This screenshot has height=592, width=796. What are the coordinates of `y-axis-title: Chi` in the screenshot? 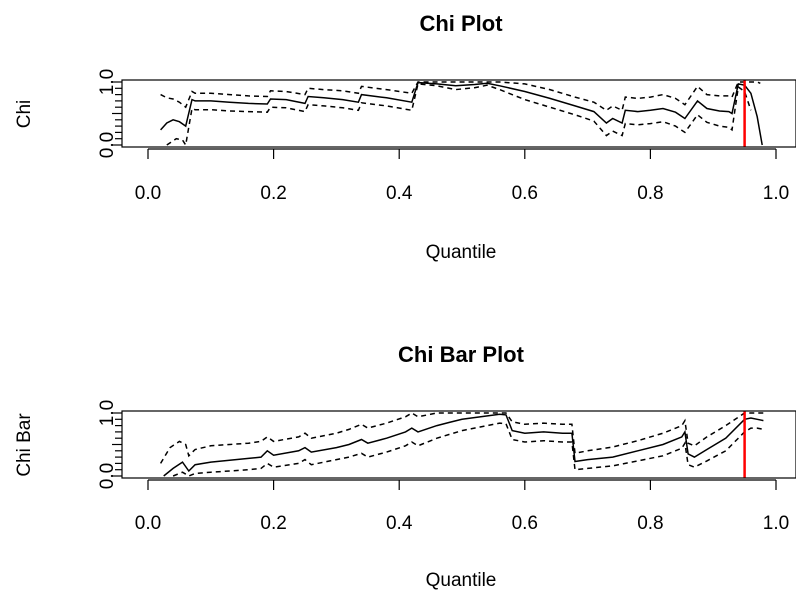 It's located at (24, 114).